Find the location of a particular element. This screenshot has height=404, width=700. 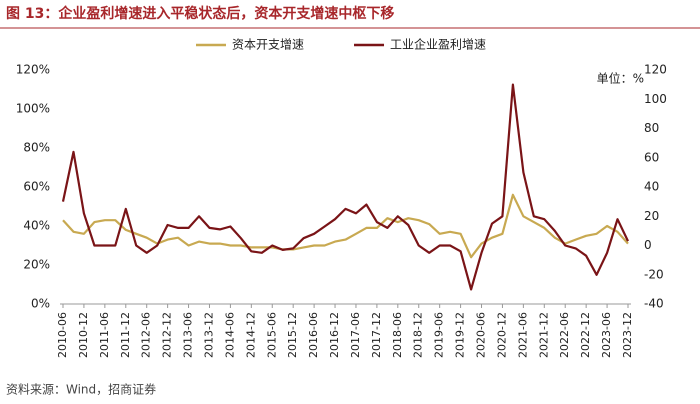

x-tick-label: 2021-06 is located at coordinates (522, 335).